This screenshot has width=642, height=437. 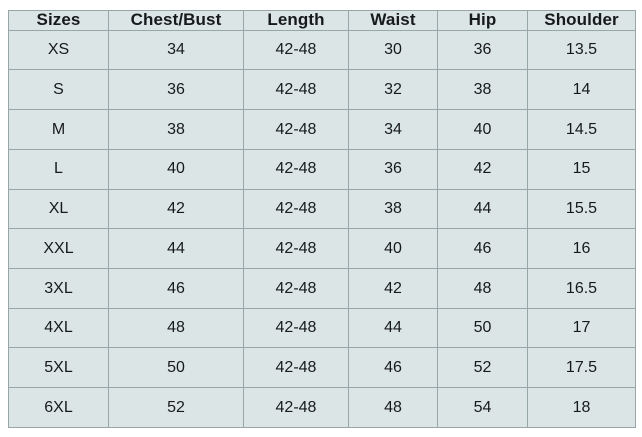 I want to click on cell-shoulder: 15.5, so click(x=581, y=209).